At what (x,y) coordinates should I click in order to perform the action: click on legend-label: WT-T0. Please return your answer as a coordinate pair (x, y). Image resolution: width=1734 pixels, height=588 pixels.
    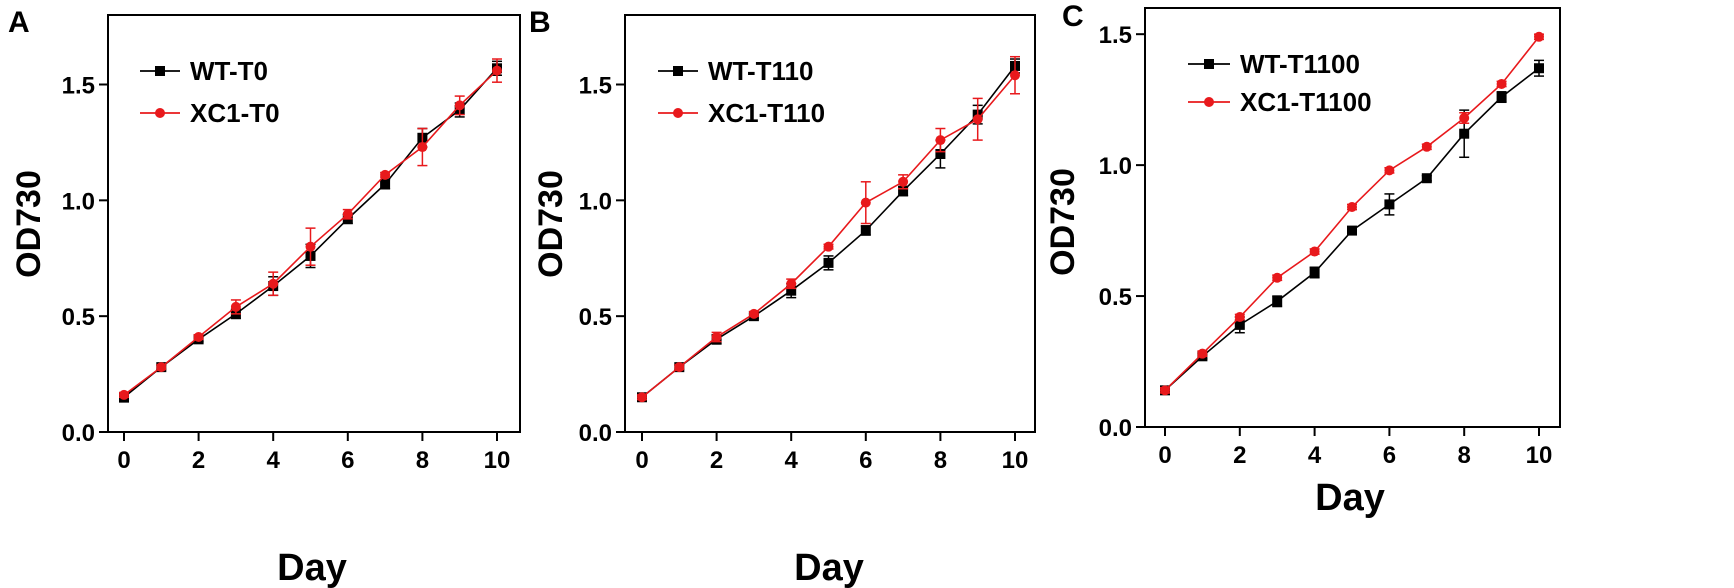
    Looking at the image, I should click on (229, 71).